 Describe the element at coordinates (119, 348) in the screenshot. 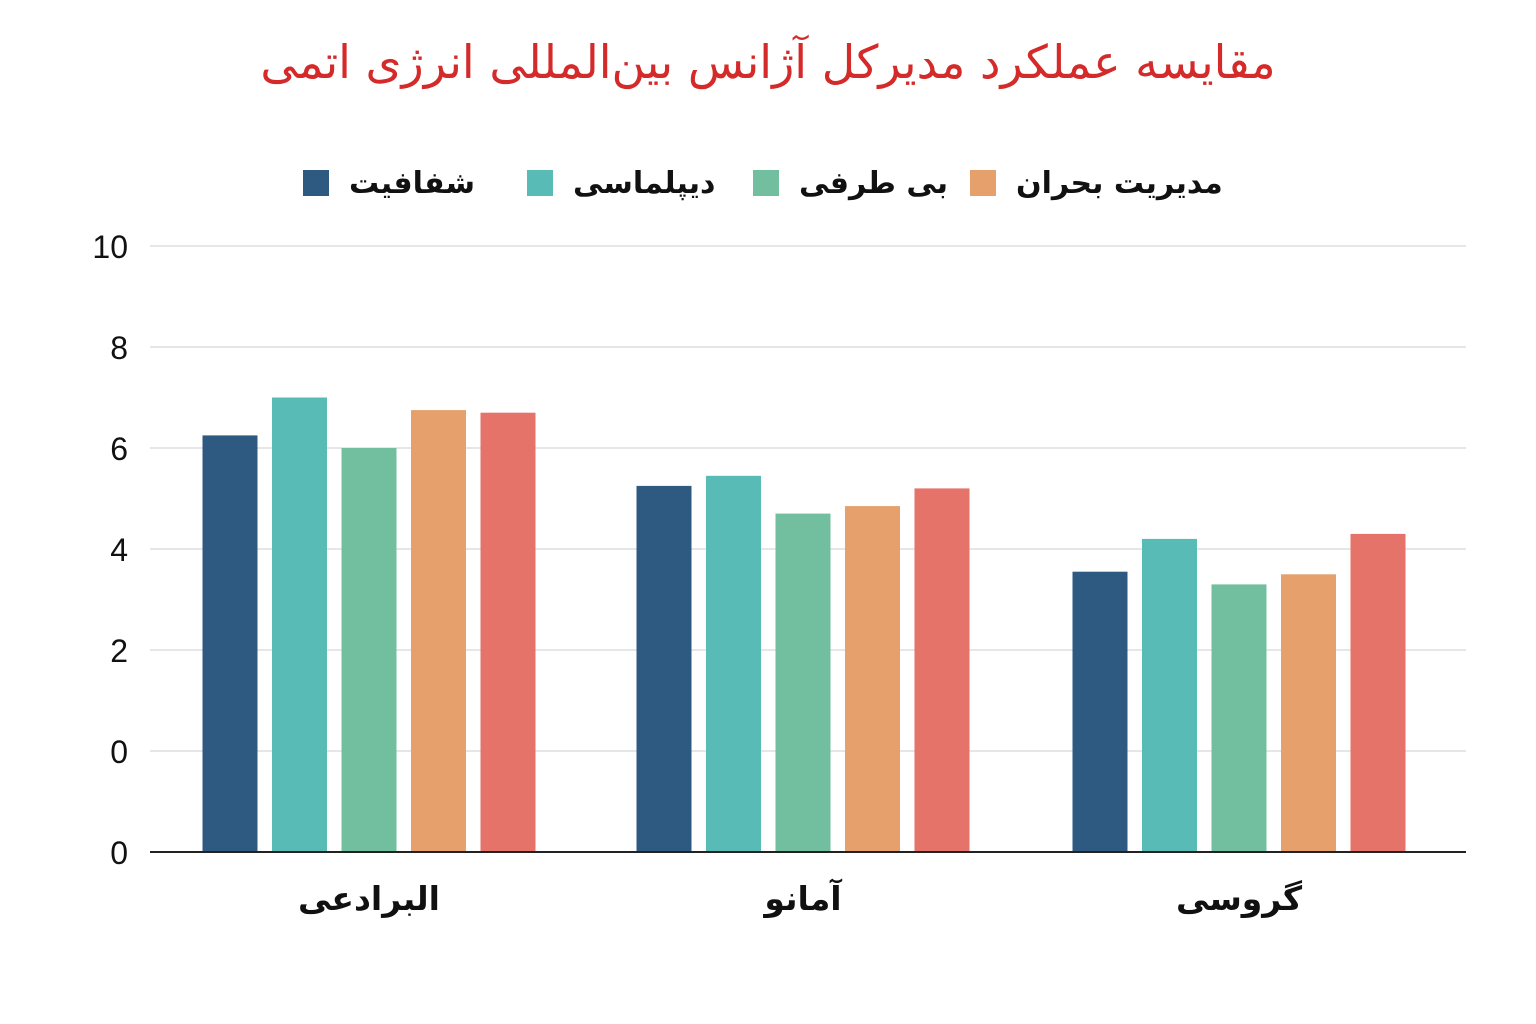

I see `y-tick-label: 8` at that location.